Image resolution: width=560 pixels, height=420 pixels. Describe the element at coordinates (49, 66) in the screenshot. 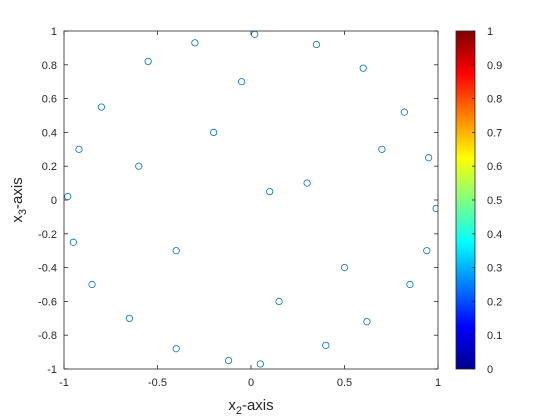

I see `y-tick-label: 0.8` at that location.